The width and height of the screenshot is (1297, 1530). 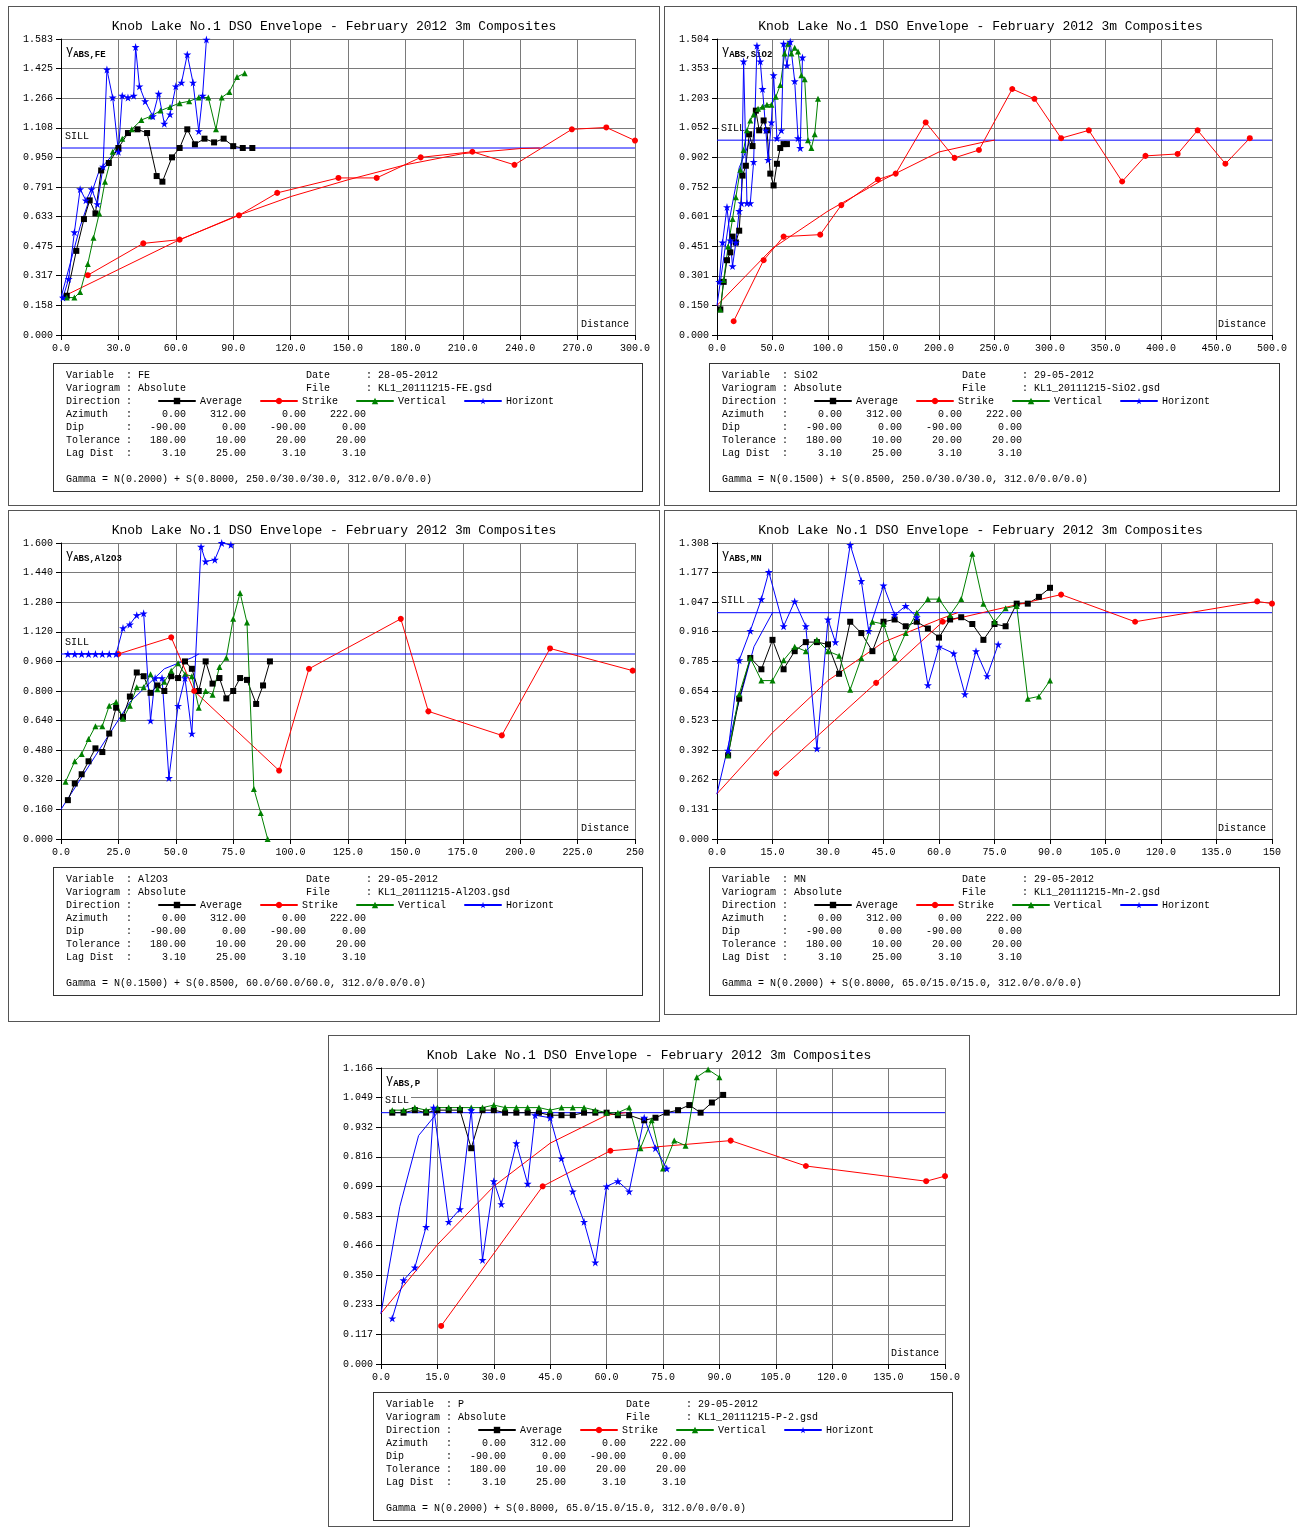 What do you see at coordinates (693, 691) in the screenshot?
I see `y-tick-label: 0.654` at bounding box center [693, 691].